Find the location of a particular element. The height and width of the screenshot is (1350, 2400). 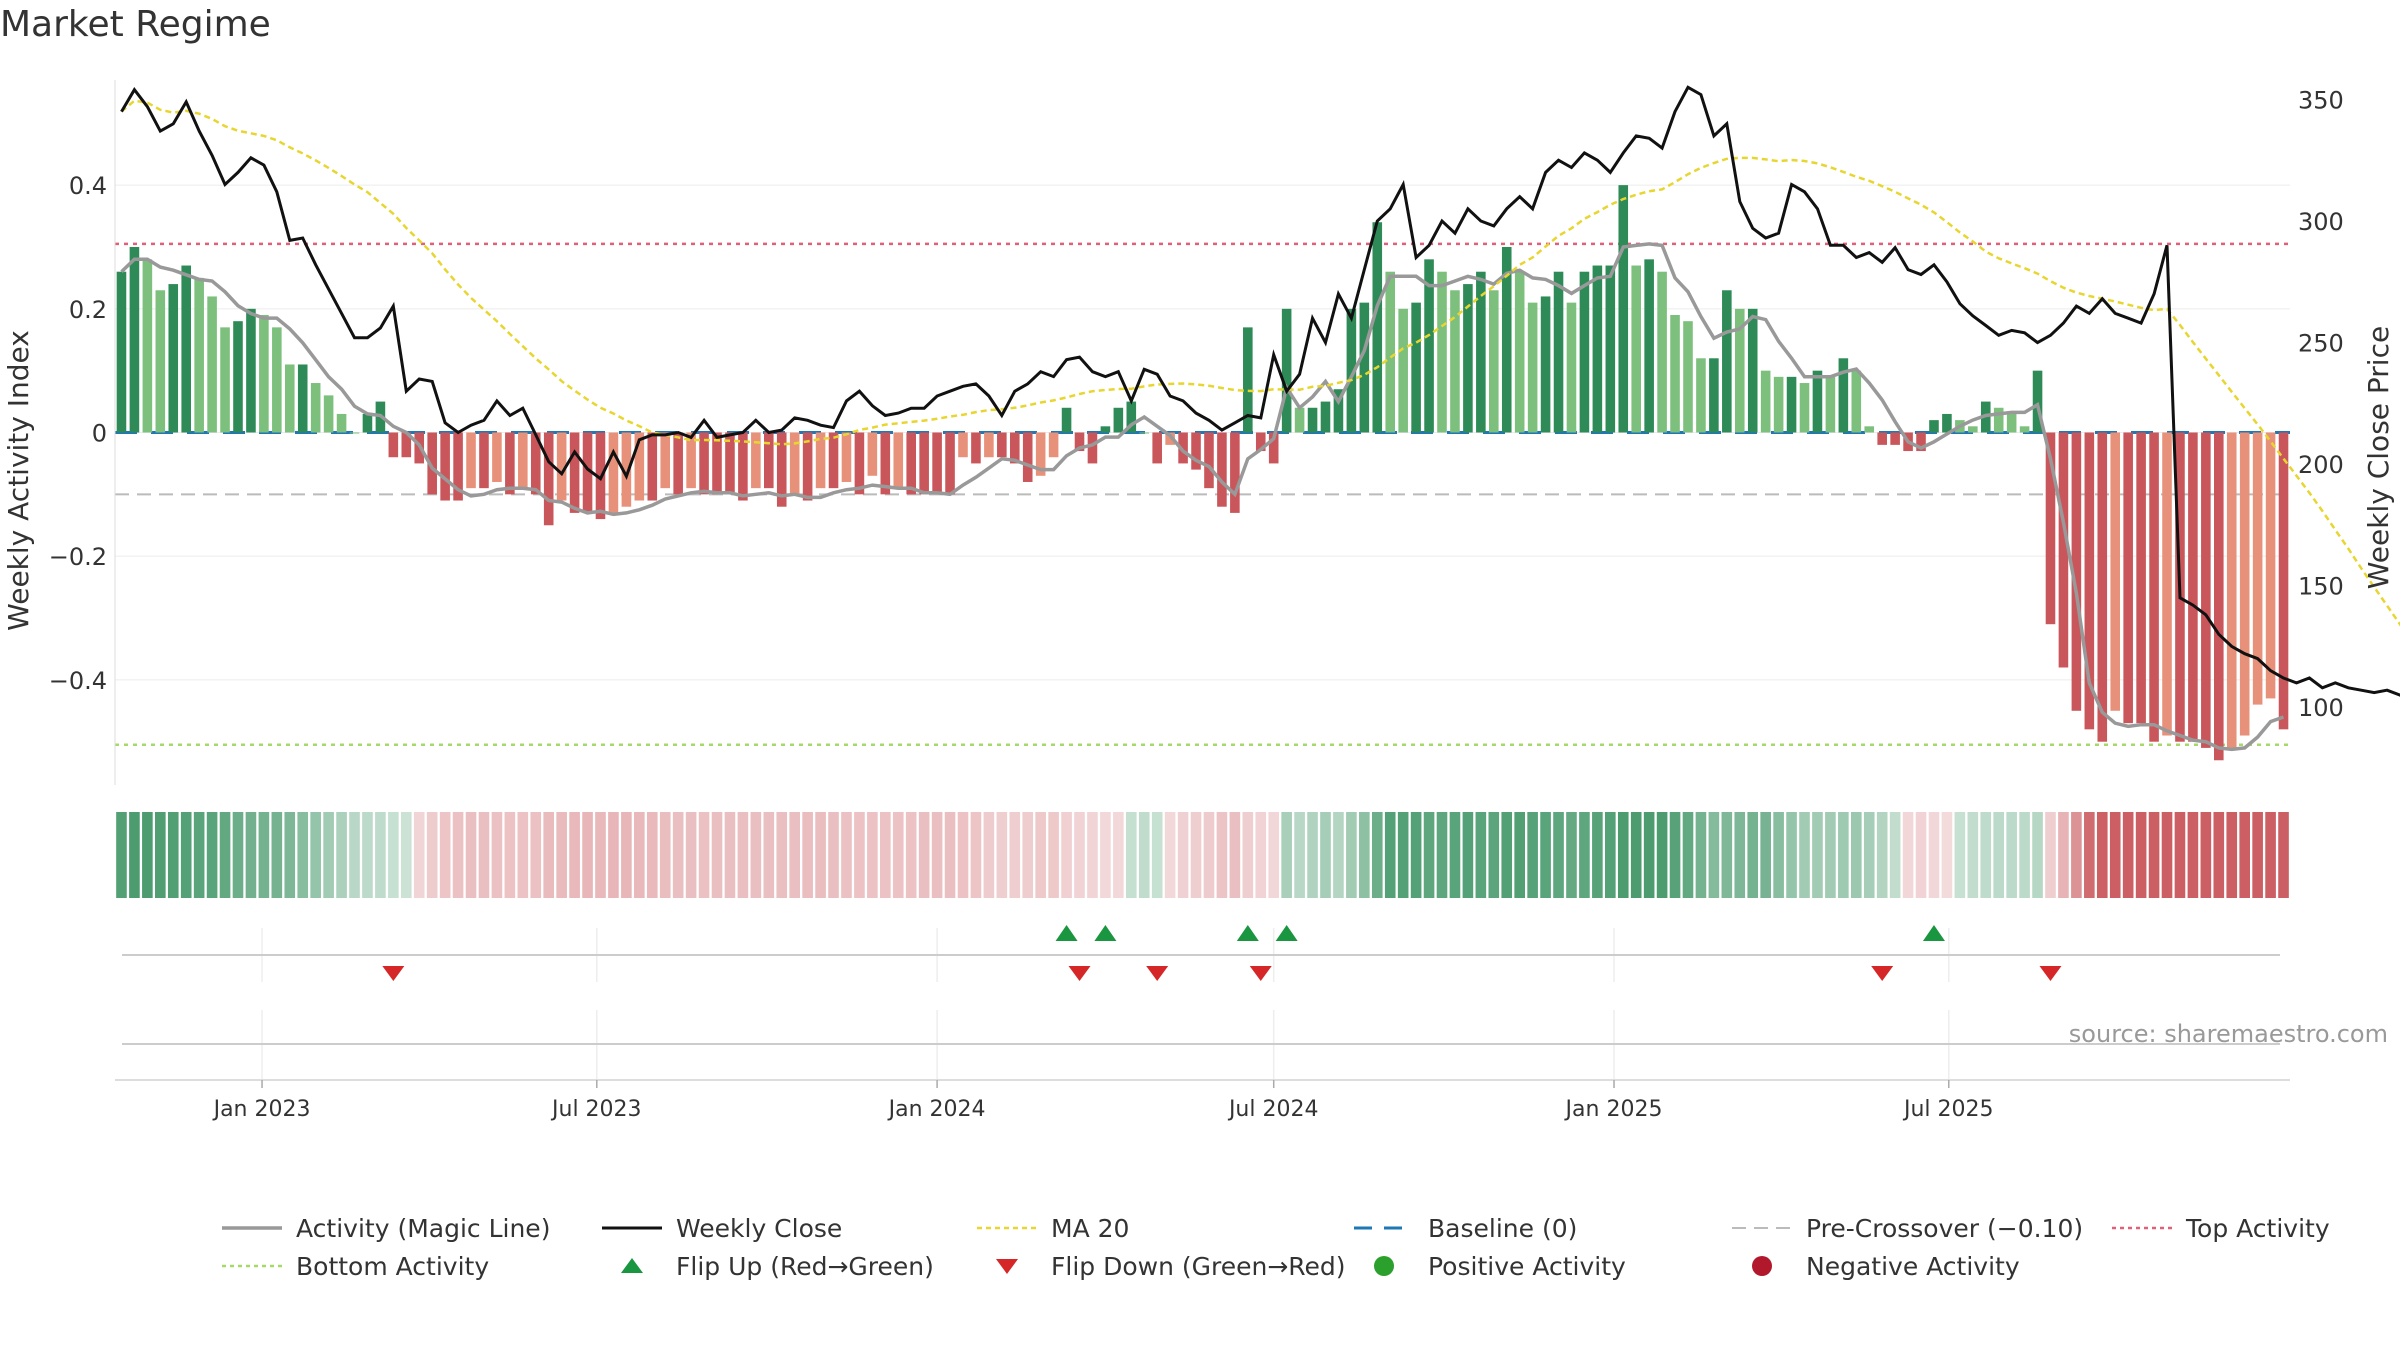

legend-symbol-flip-down-icon is located at coordinates (1007, 1266).